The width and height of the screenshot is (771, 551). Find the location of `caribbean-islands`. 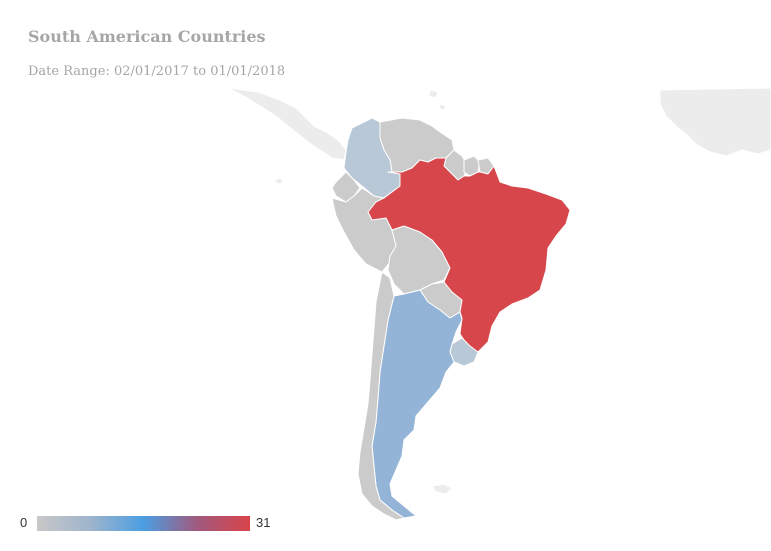

caribbean-islands is located at coordinates (437, 100).